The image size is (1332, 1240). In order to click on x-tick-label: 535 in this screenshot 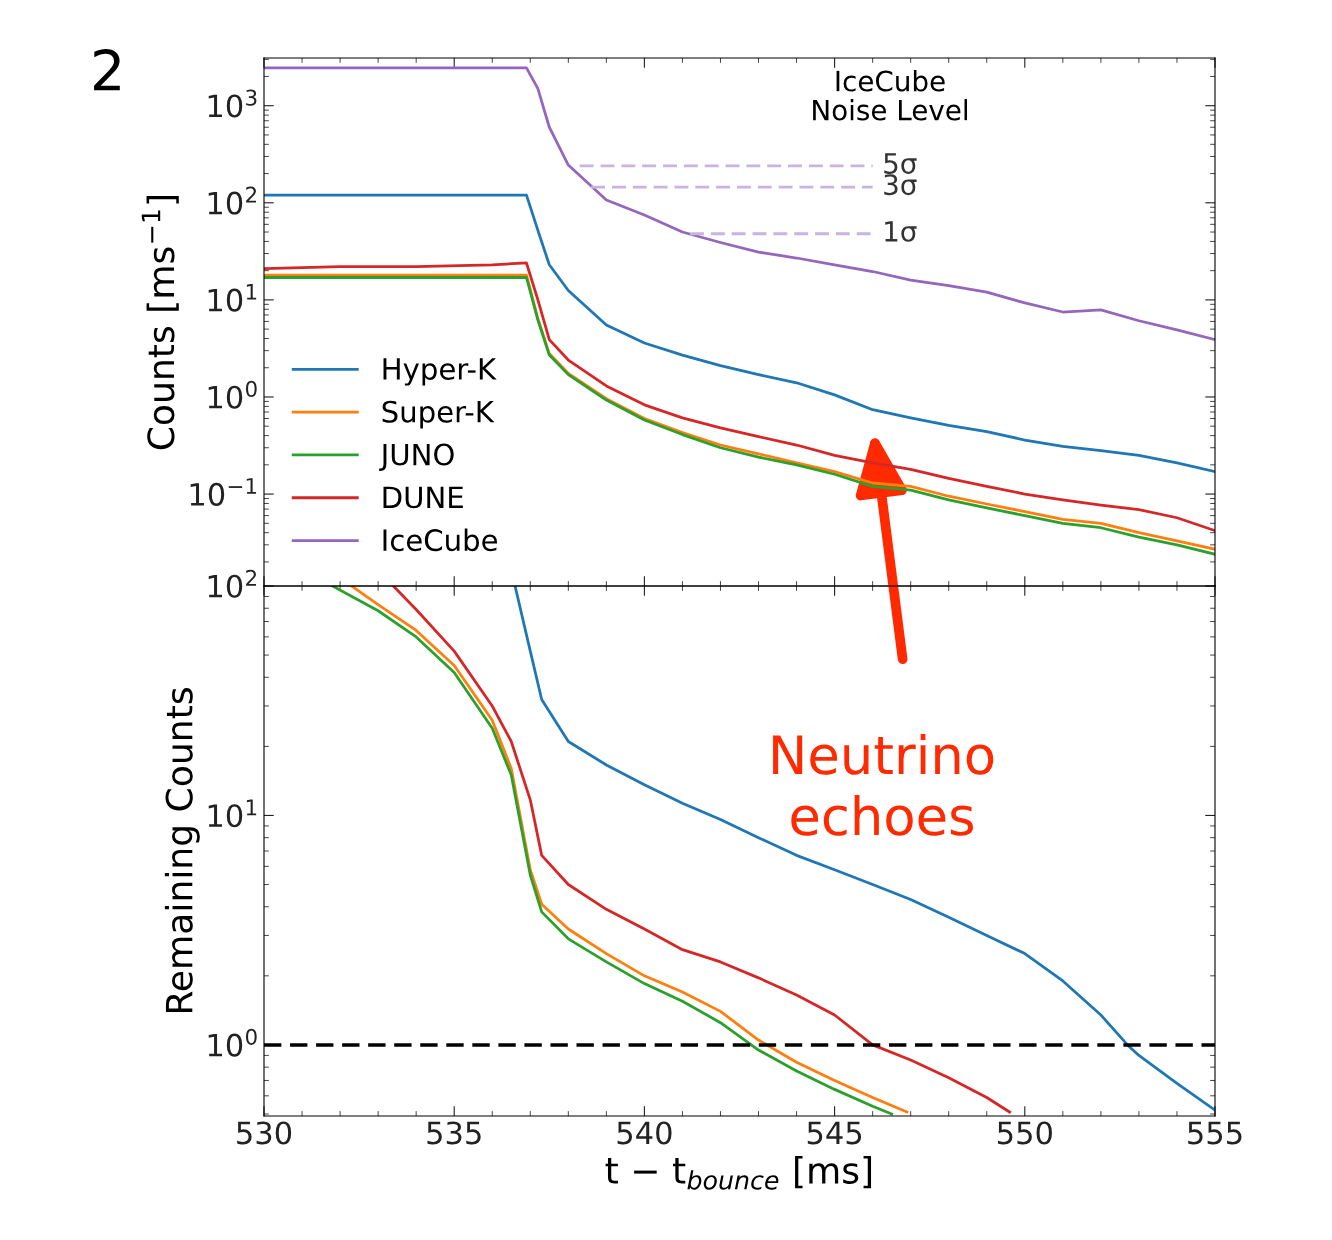, I will do `click(454, 1133)`.